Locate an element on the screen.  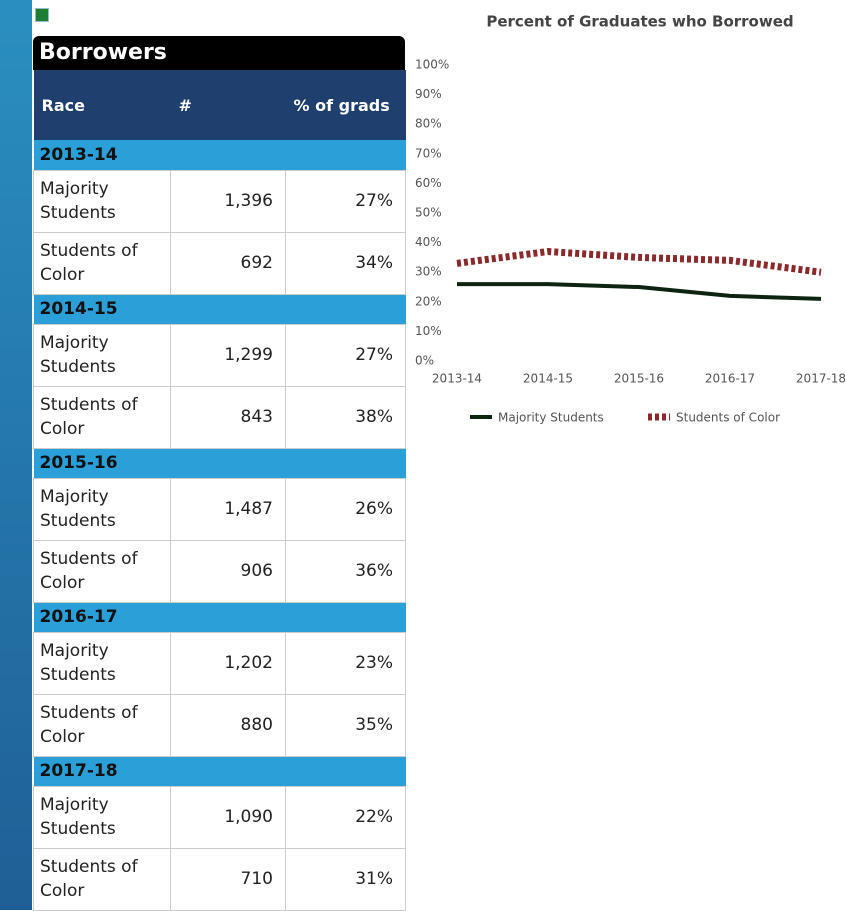
group-row: 2016-17 is located at coordinates (219, 617).